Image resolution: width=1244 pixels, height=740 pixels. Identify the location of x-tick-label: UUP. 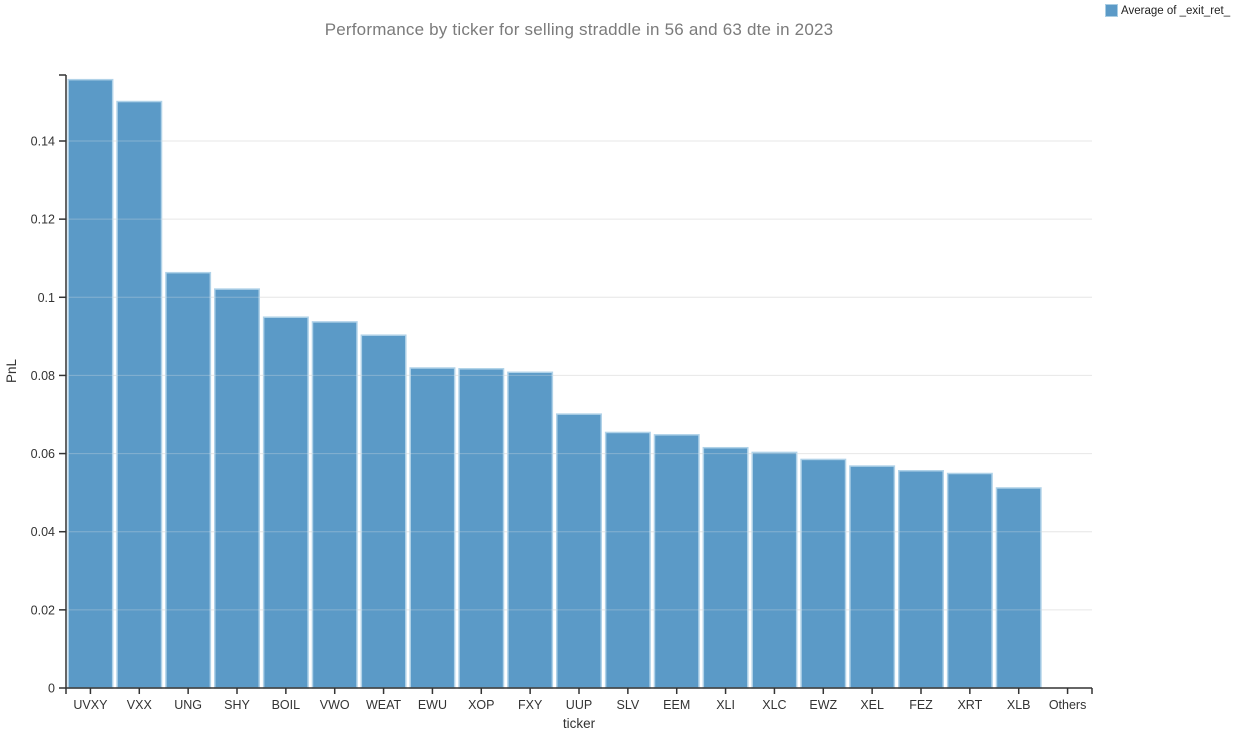
(579, 705).